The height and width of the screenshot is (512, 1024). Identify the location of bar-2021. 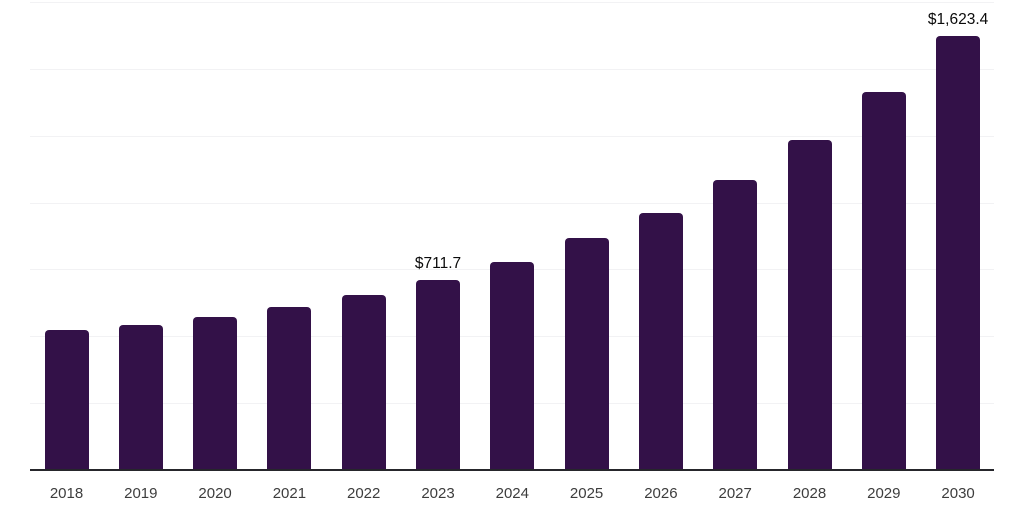
(289, 388).